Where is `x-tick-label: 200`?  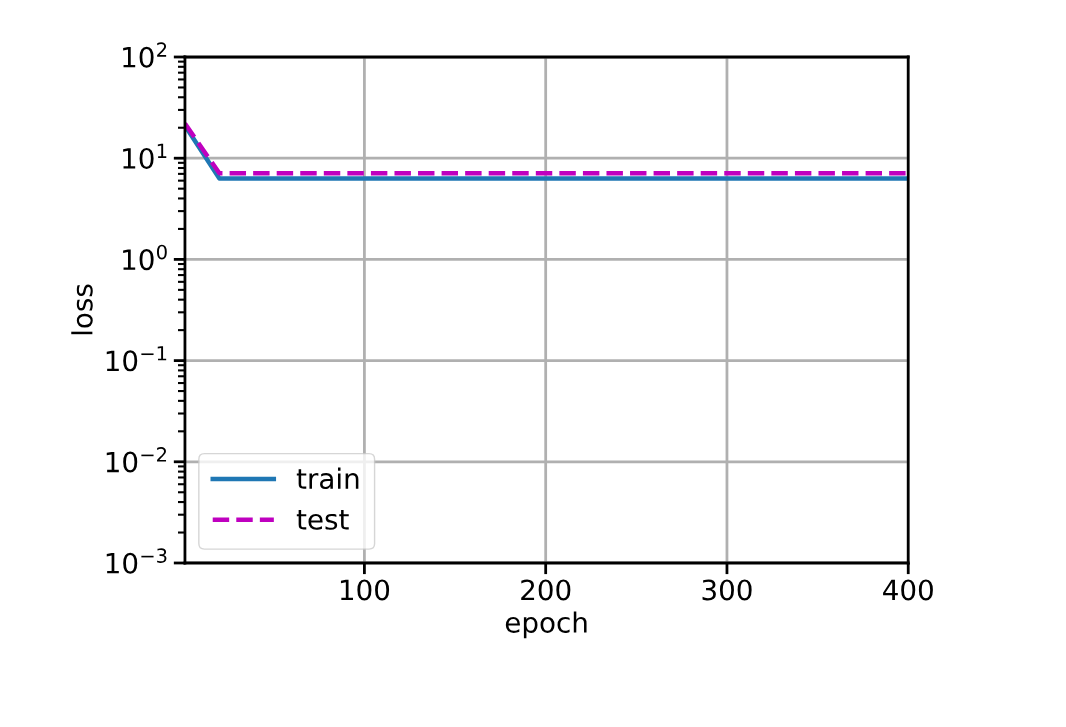 x-tick-label: 200 is located at coordinates (546, 590).